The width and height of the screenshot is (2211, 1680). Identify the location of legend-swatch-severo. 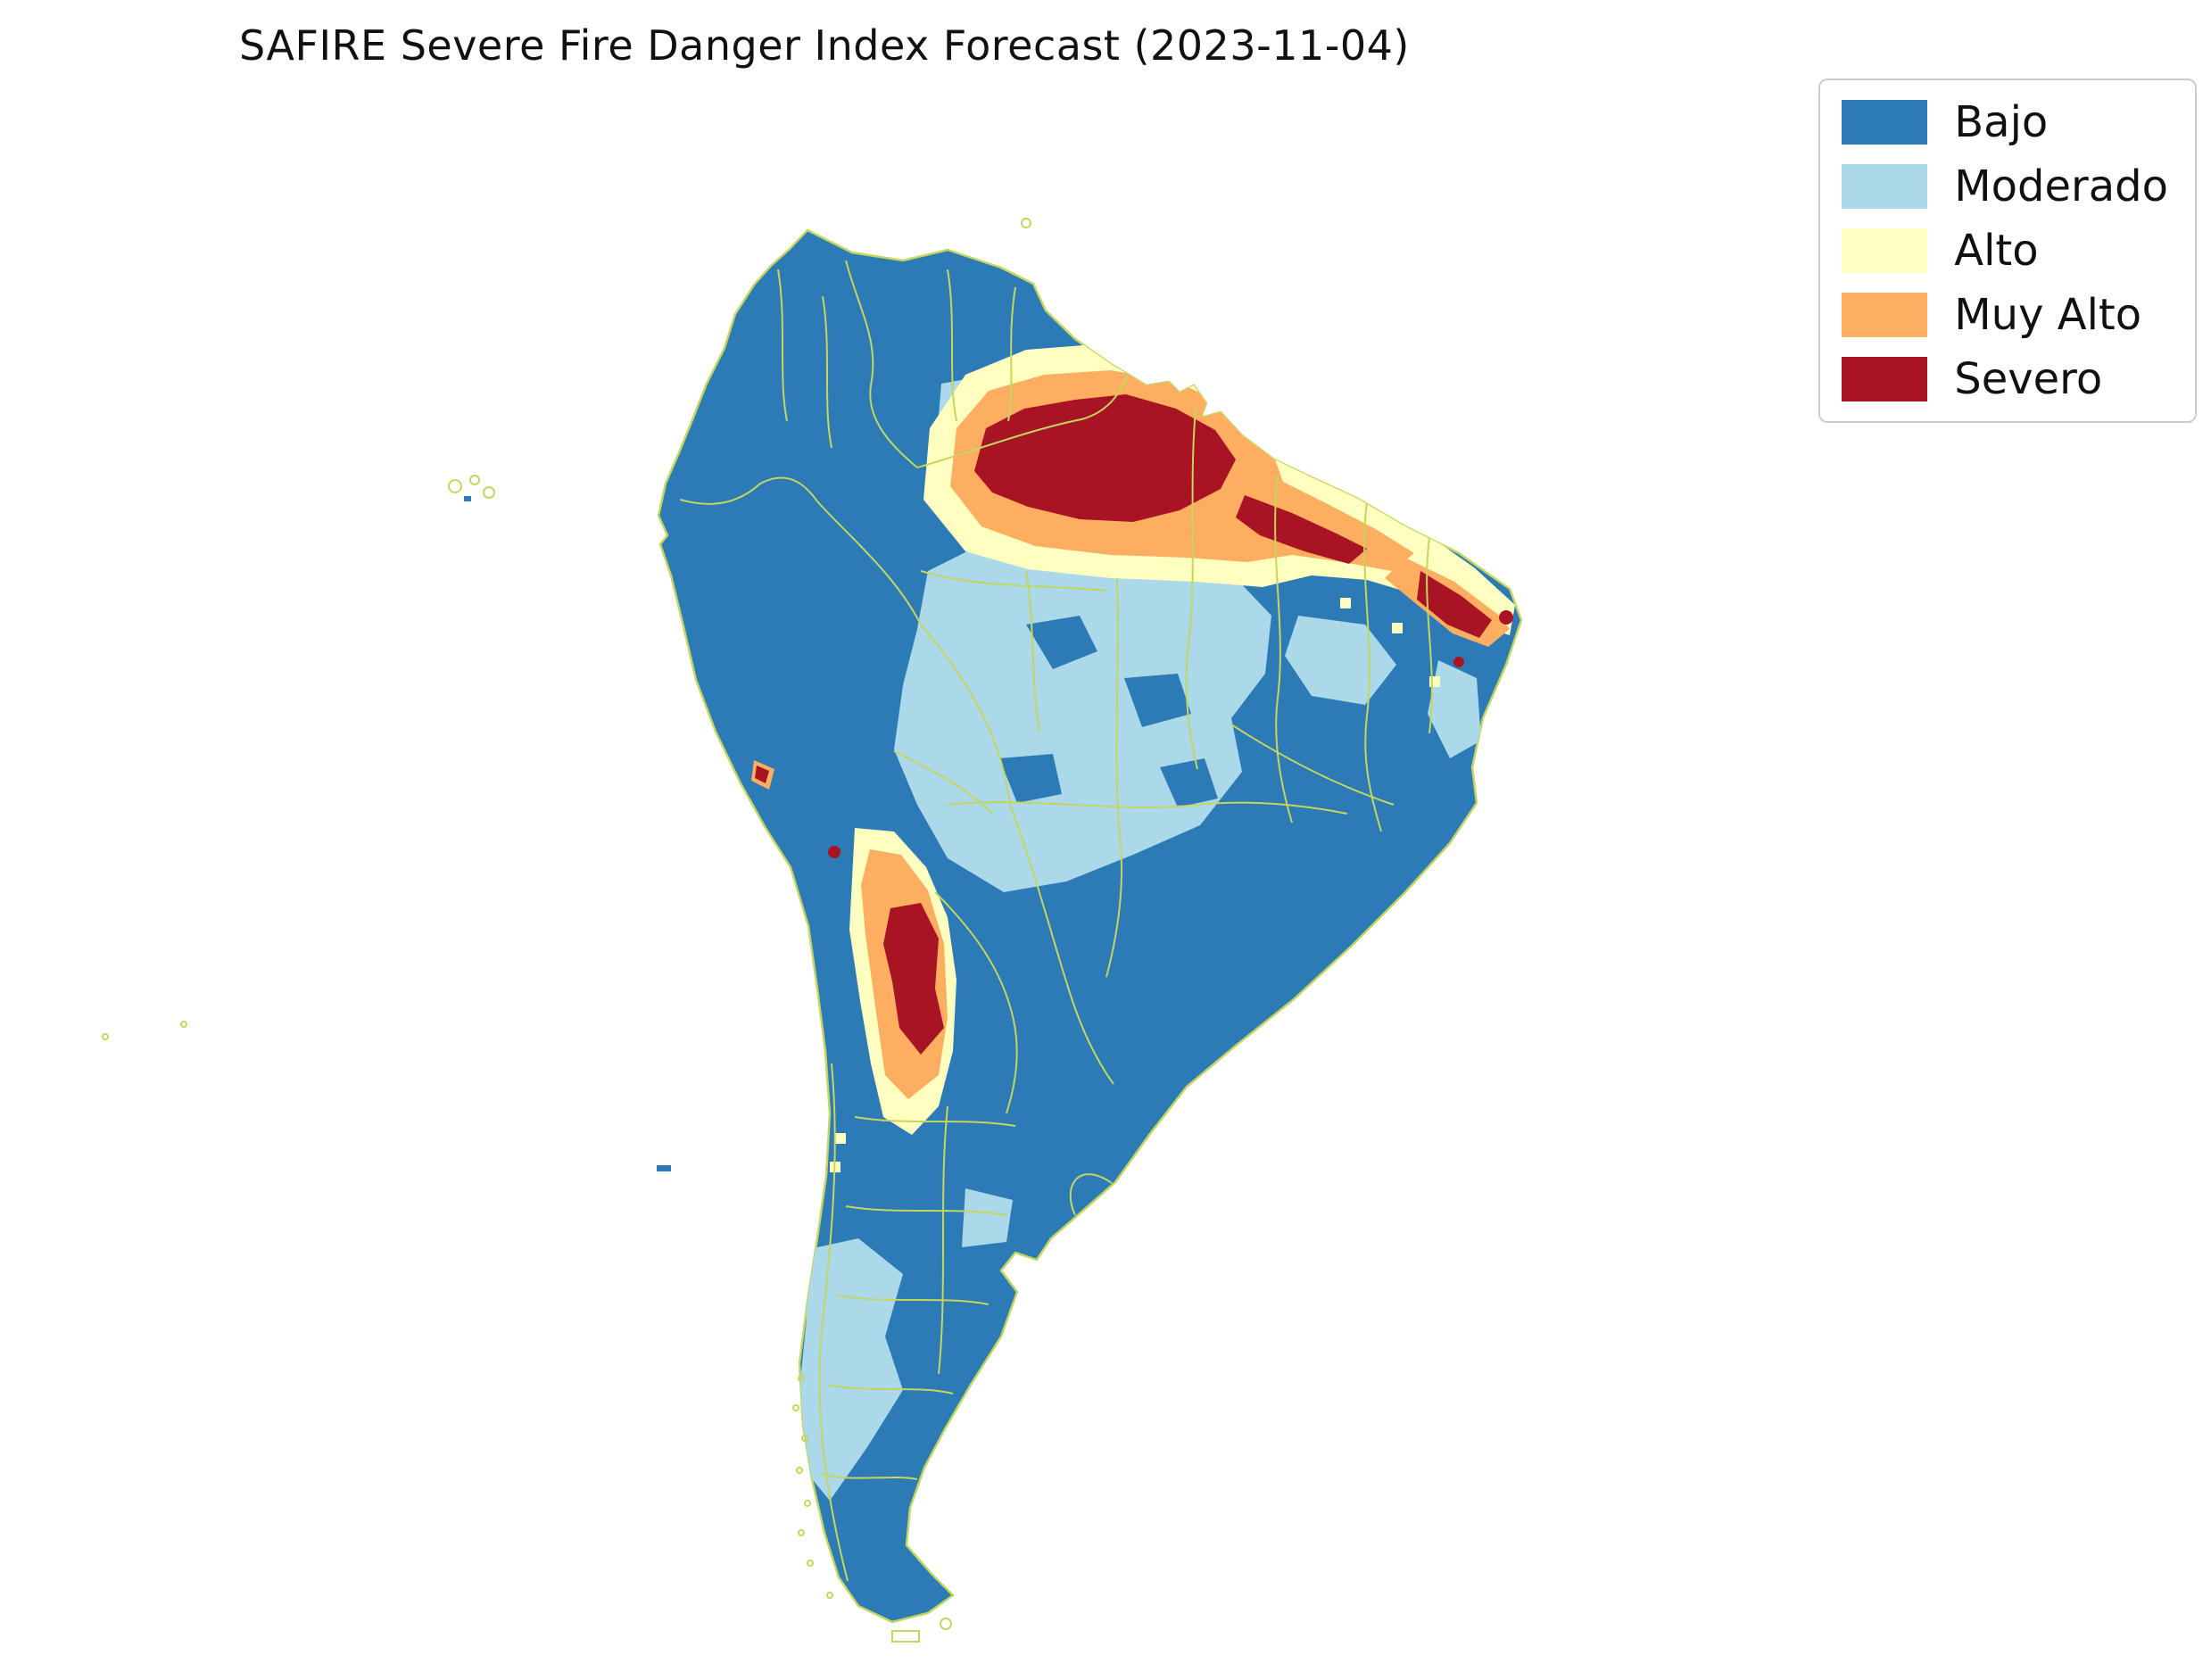
(1885, 379).